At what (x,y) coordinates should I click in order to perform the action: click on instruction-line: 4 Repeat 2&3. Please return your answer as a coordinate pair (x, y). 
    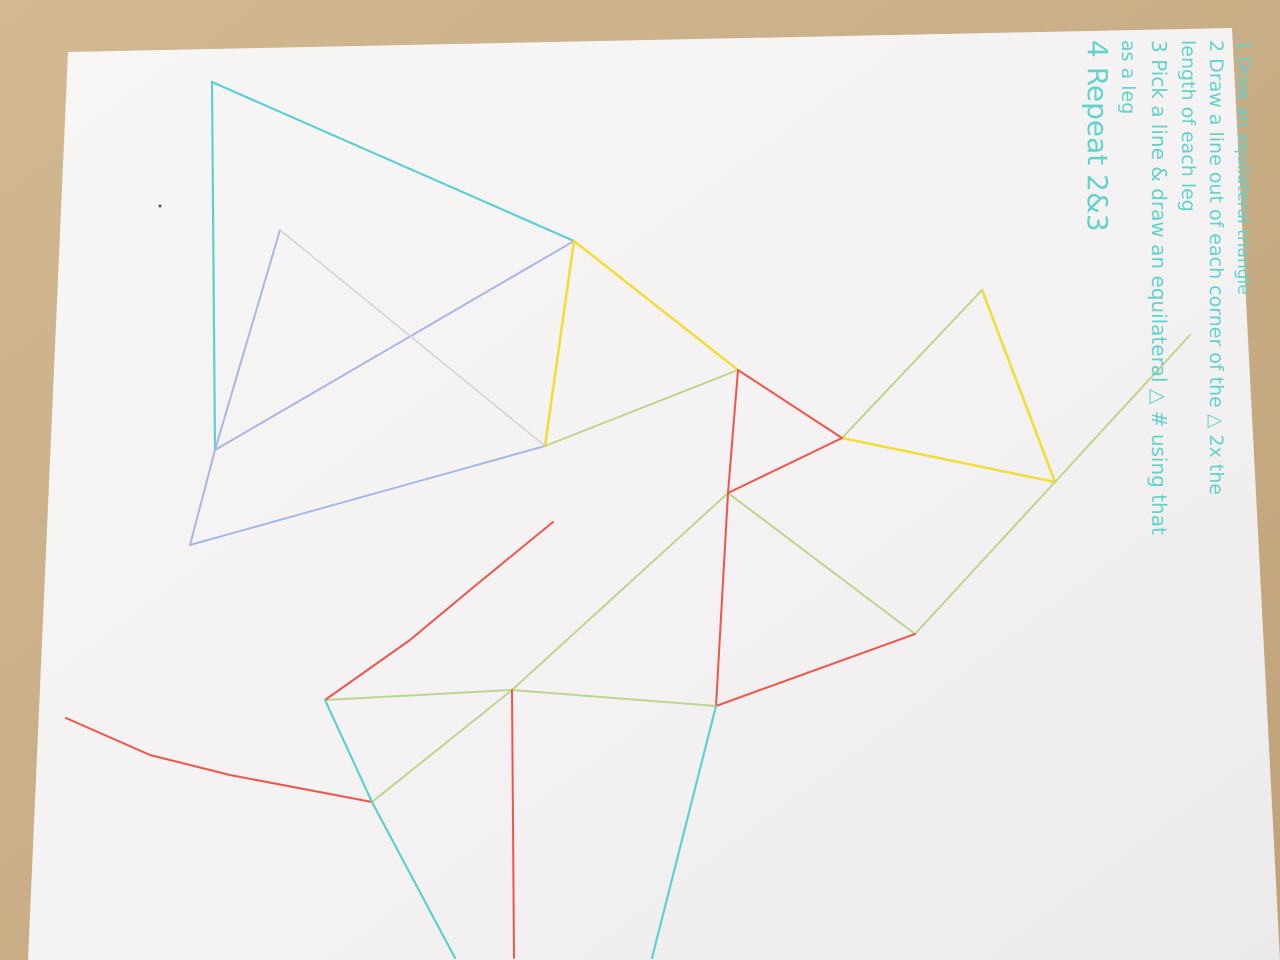
    Looking at the image, I should click on (1097, 136).